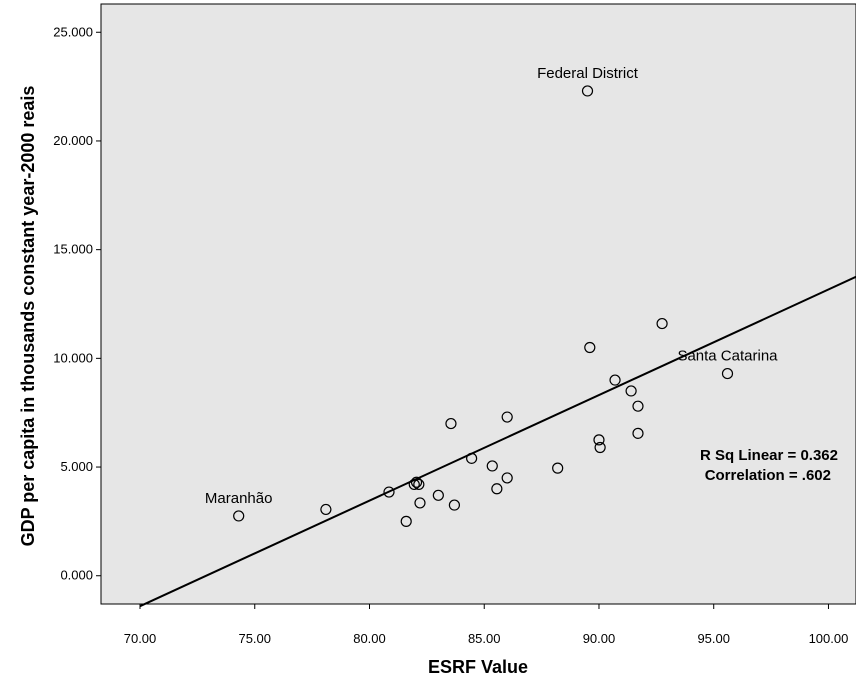  I want to click on x-tick-label: 85.00, so click(484, 638).